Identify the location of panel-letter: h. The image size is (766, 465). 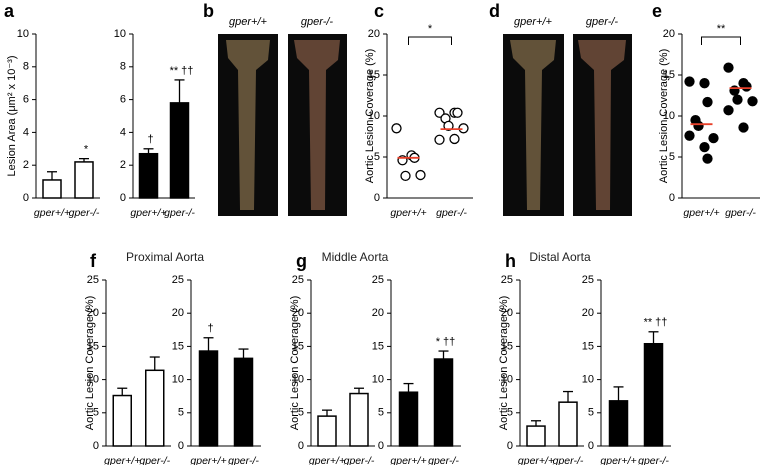
(510, 261).